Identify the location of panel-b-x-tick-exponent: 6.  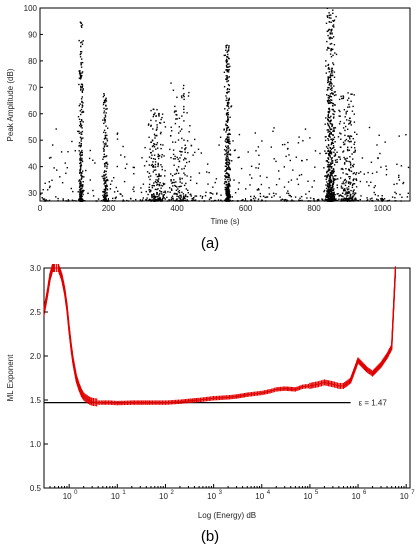
(365, 493).